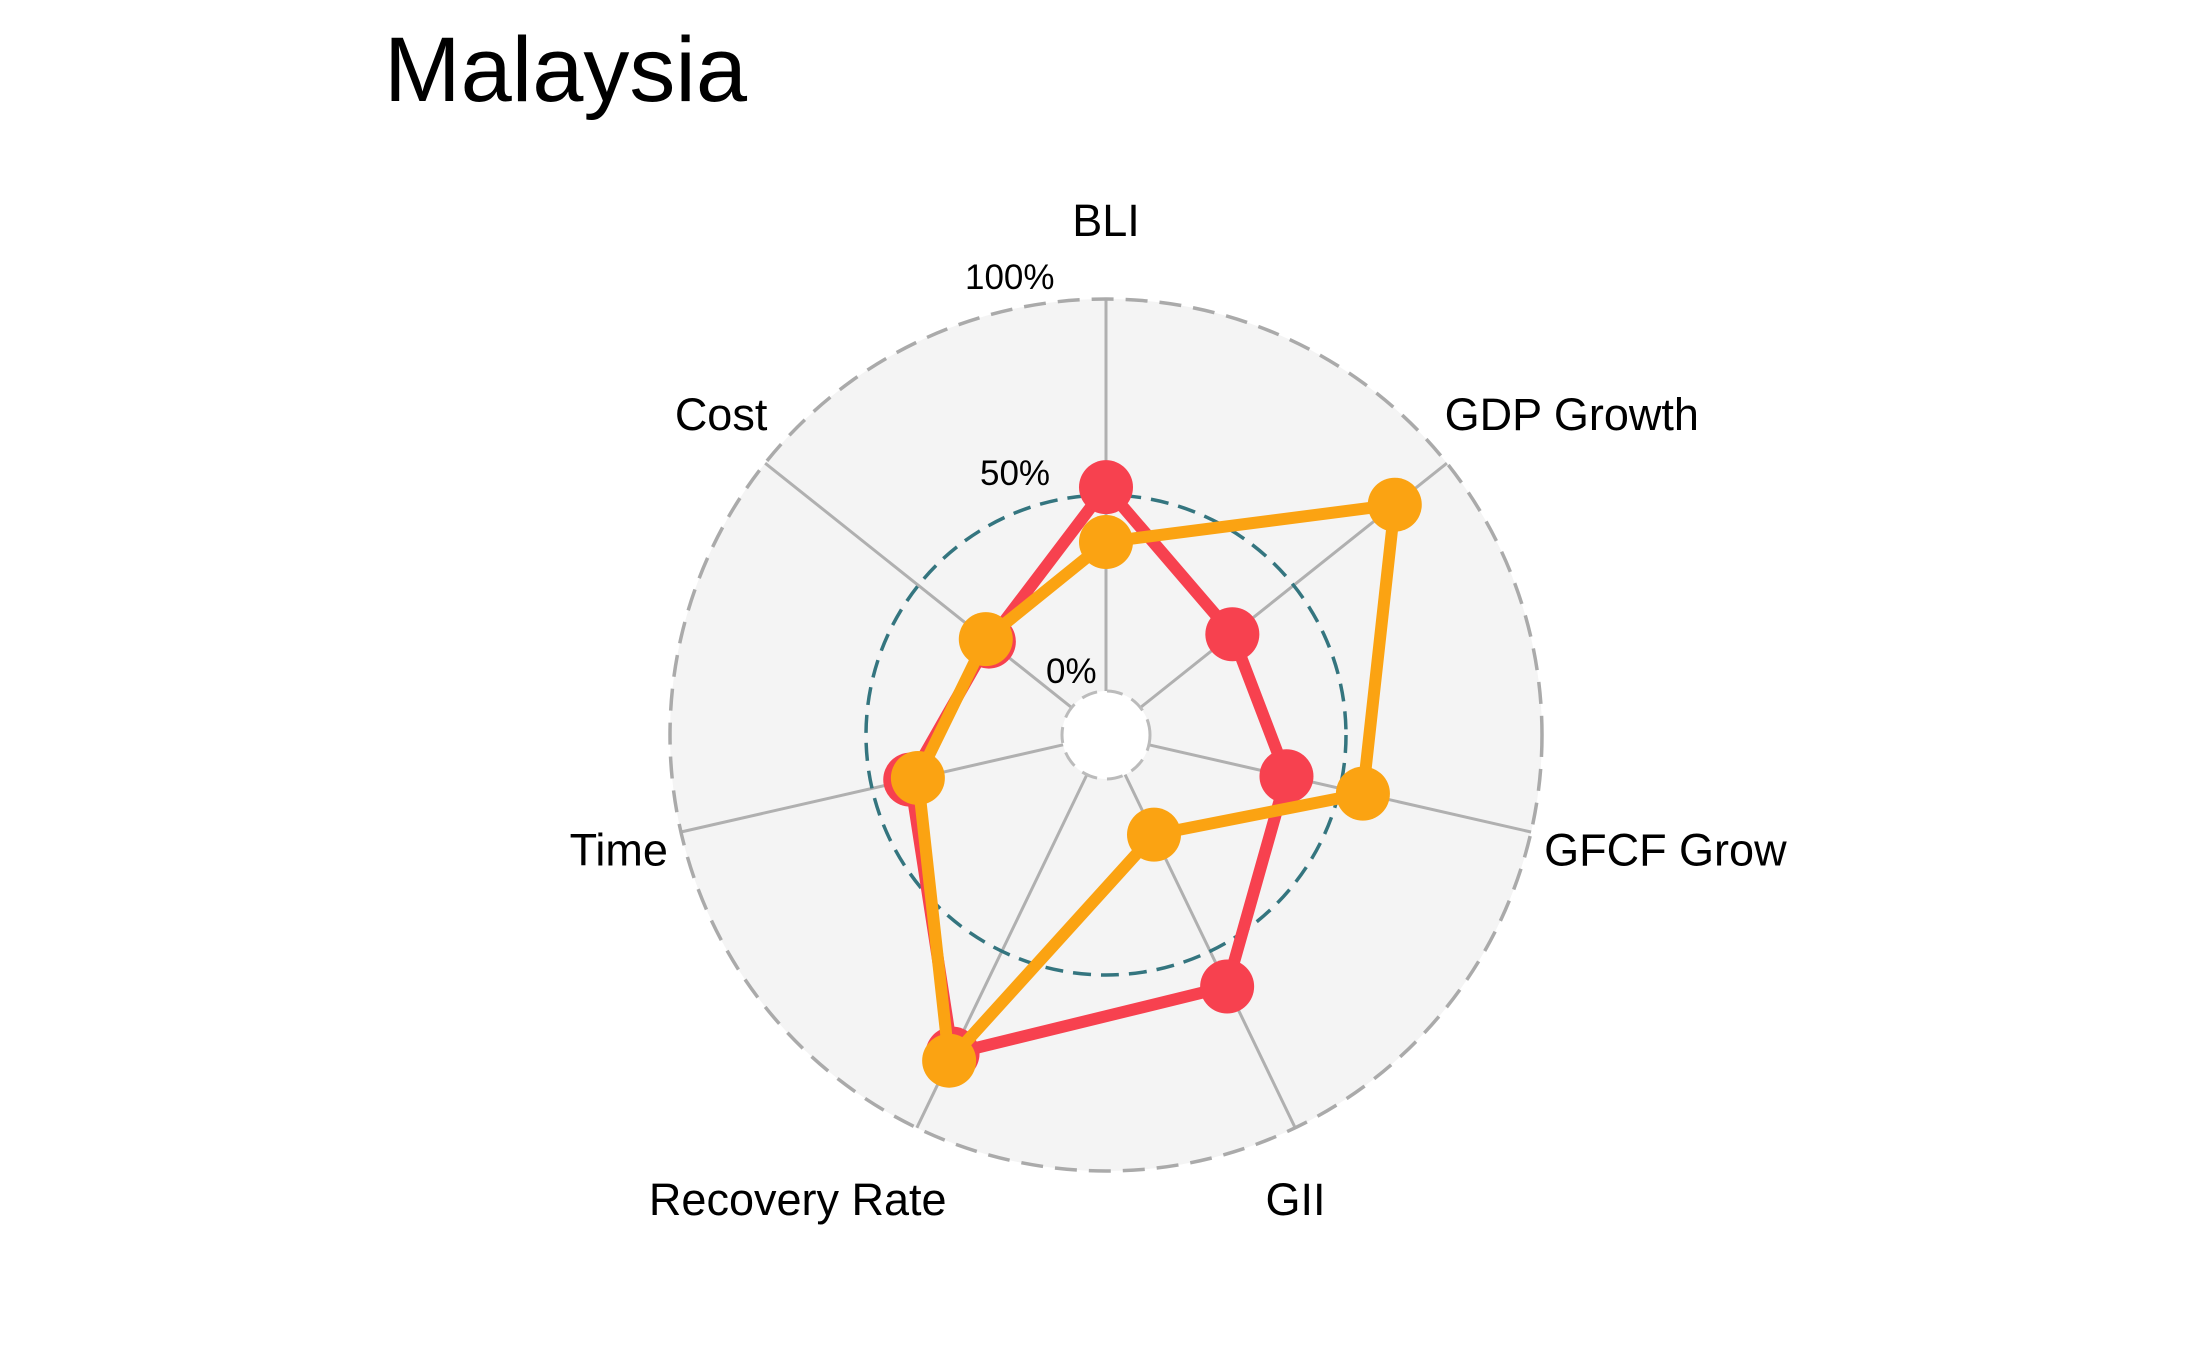  I want to click on series-layer, so click(1152, 774).